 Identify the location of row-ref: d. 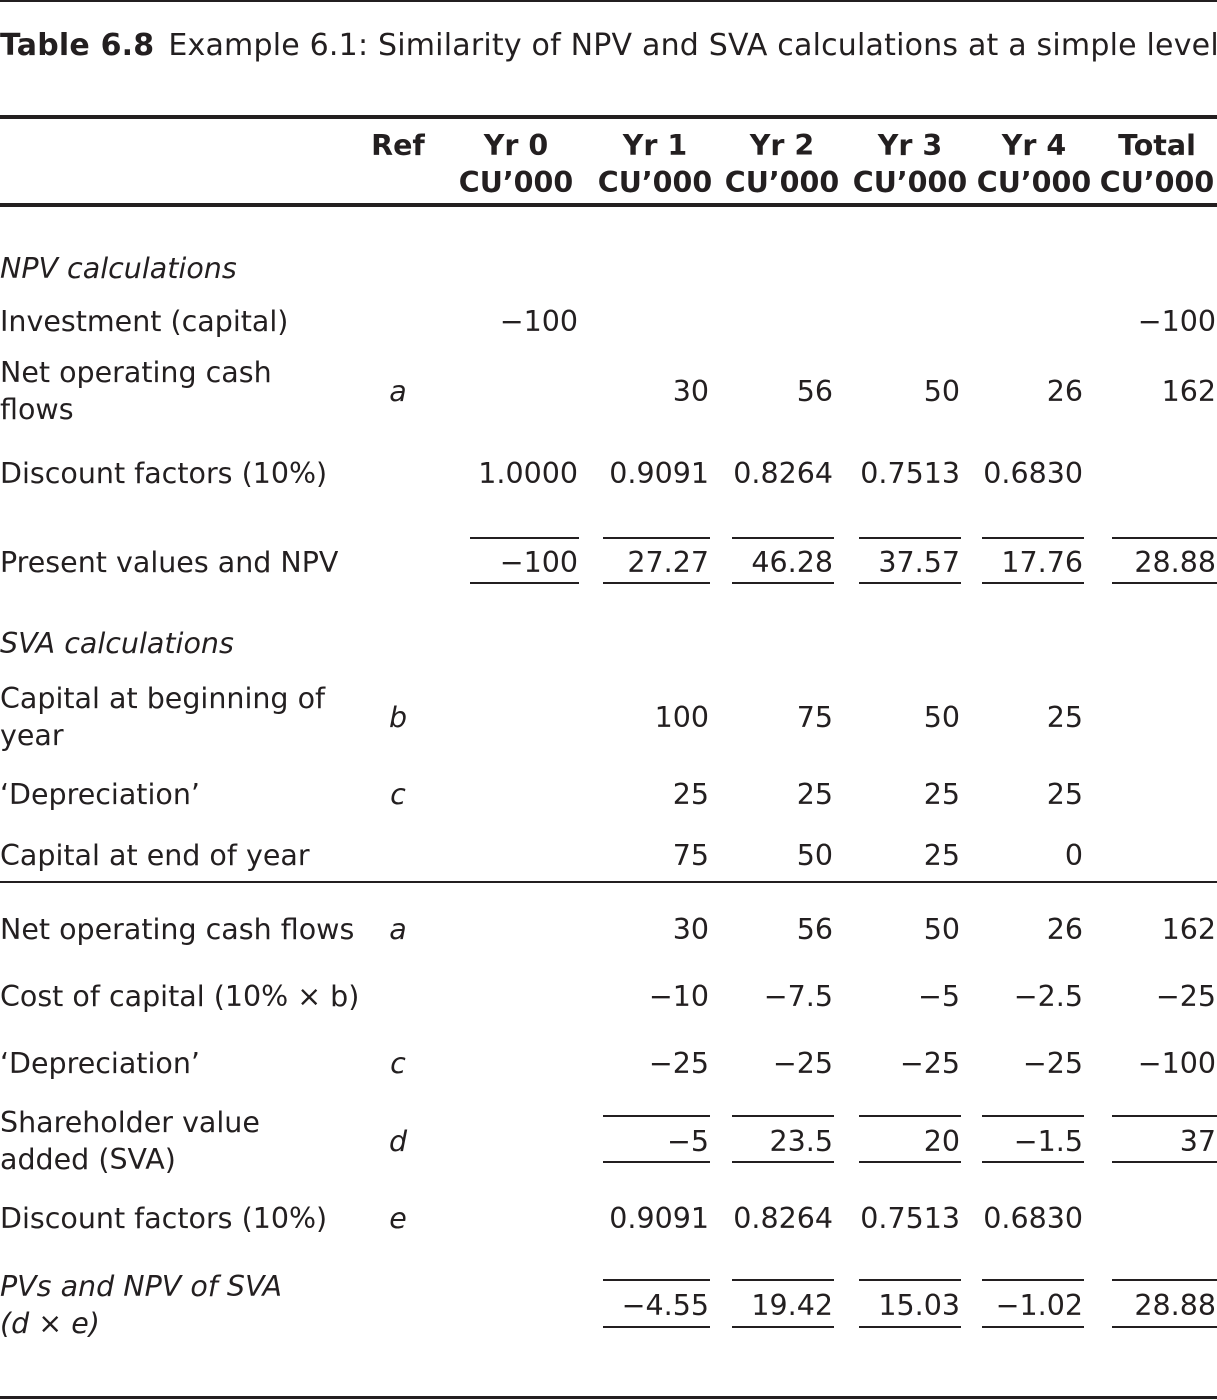
(398, 1141).